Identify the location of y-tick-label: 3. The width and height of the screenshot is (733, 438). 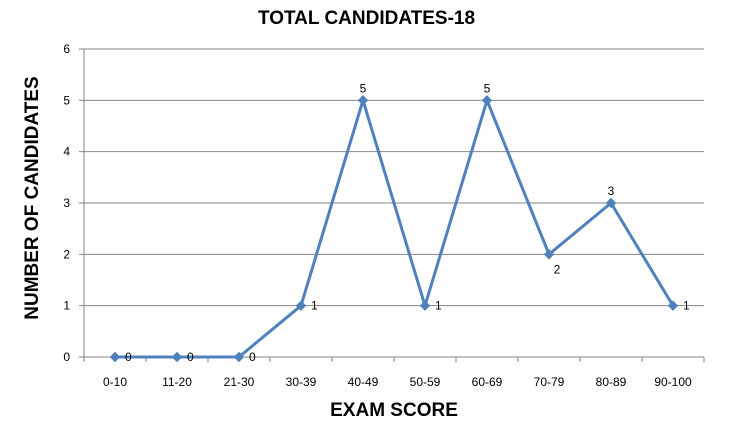
(66, 203).